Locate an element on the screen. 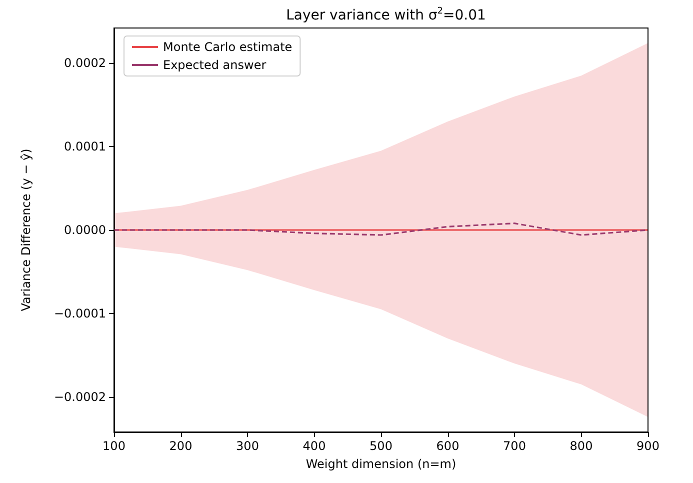  x-tick-label: 900 is located at coordinates (648, 446).